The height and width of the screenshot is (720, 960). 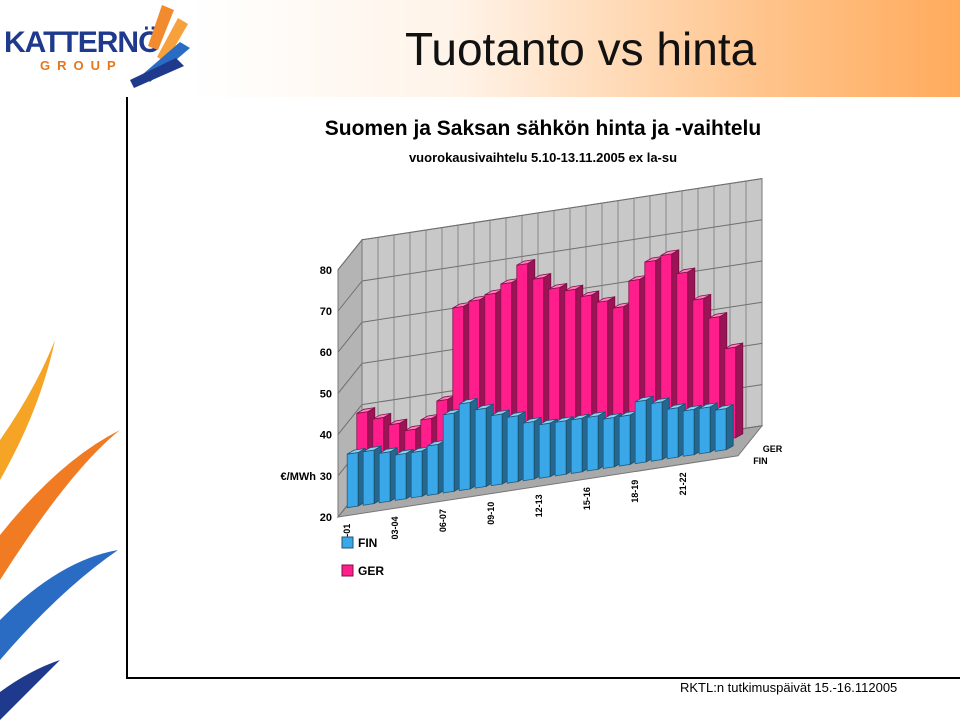 I want to click on y-axis-label: €/MWh, so click(x=299, y=477).